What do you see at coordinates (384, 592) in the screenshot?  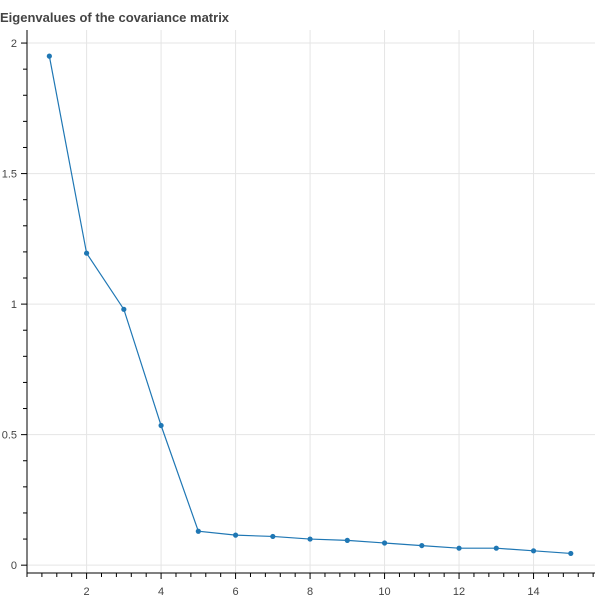 I see `x-tick-label: 10` at bounding box center [384, 592].